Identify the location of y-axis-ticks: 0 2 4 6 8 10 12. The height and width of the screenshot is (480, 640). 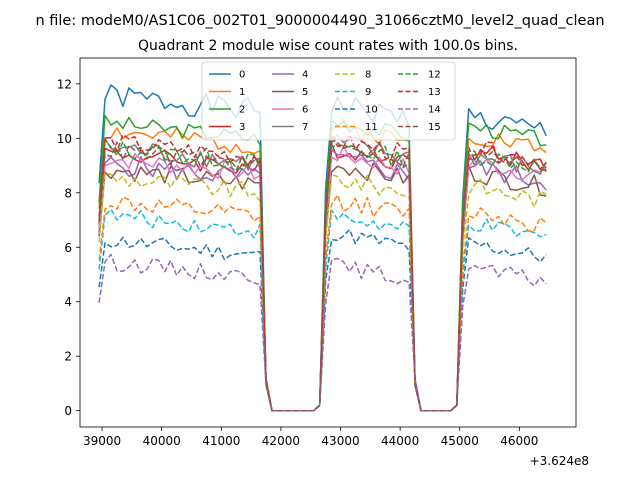
(68, 247).